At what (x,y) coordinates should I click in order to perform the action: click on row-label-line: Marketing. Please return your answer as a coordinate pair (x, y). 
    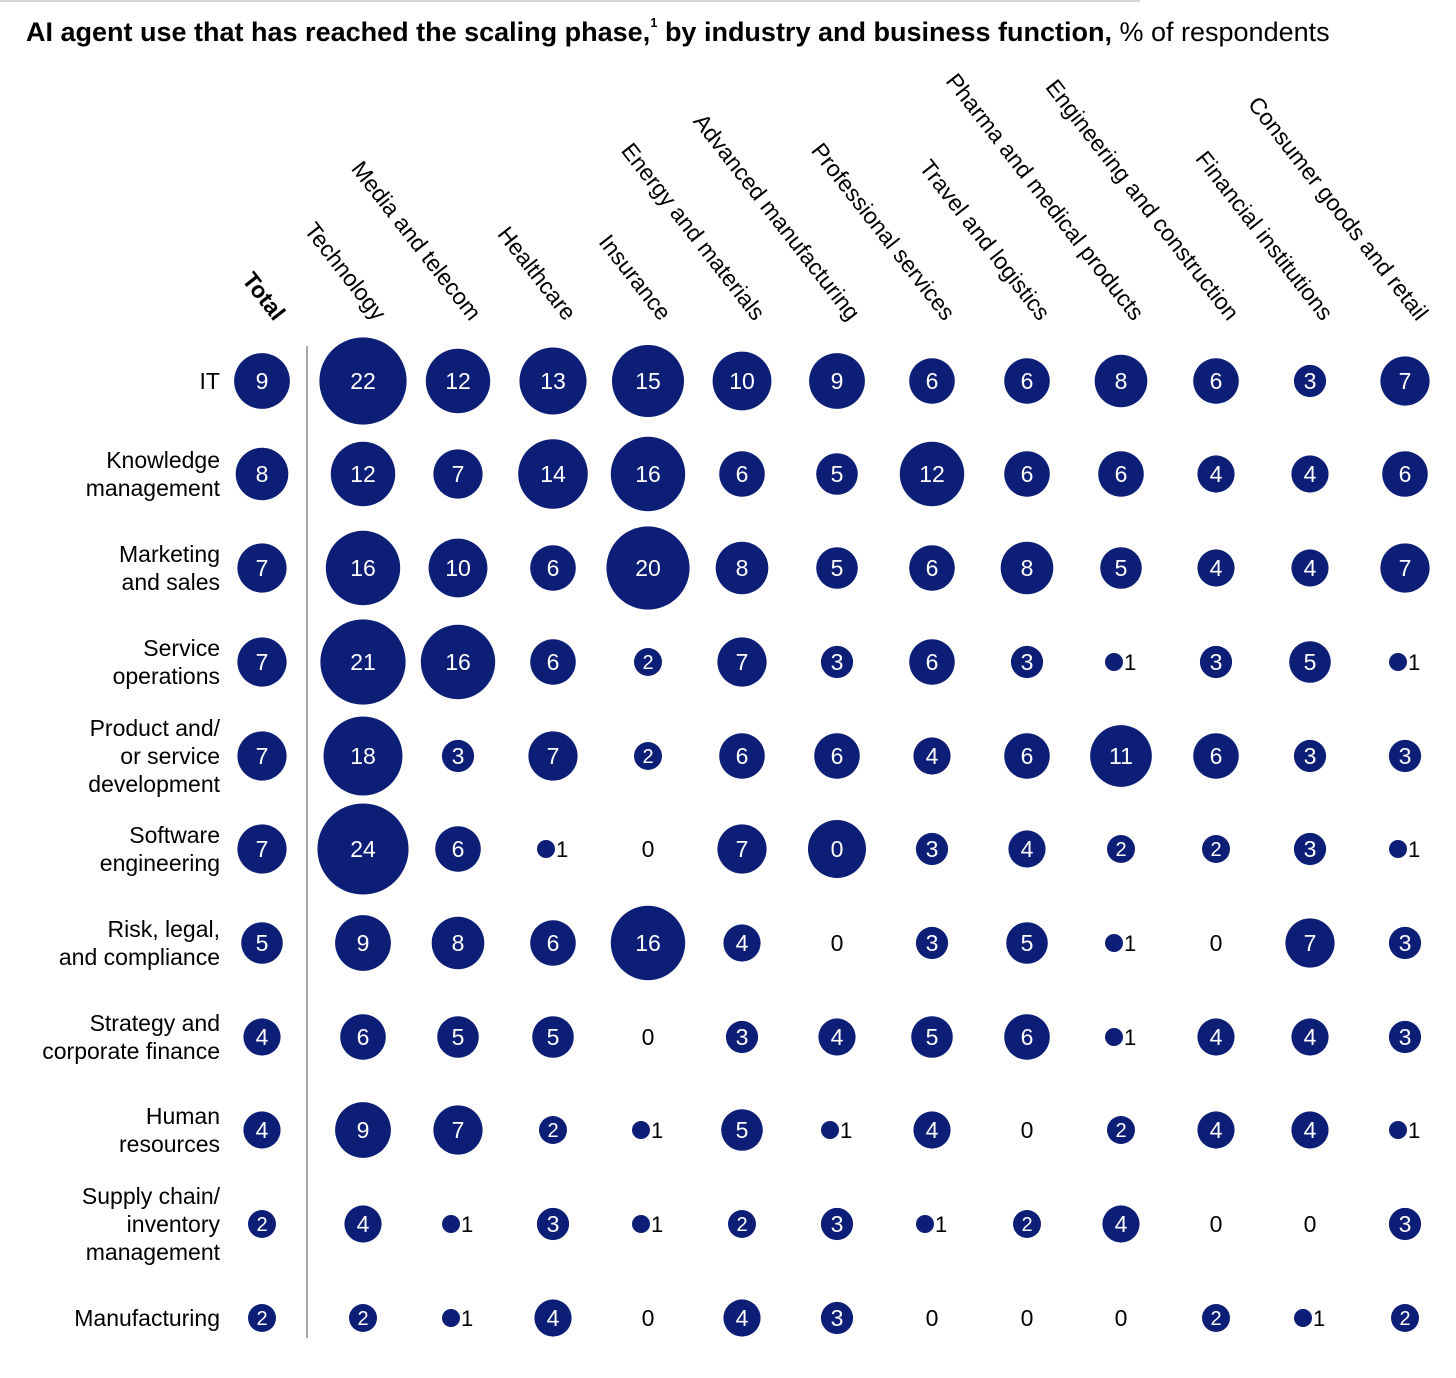
    Looking at the image, I should click on (169, 554).